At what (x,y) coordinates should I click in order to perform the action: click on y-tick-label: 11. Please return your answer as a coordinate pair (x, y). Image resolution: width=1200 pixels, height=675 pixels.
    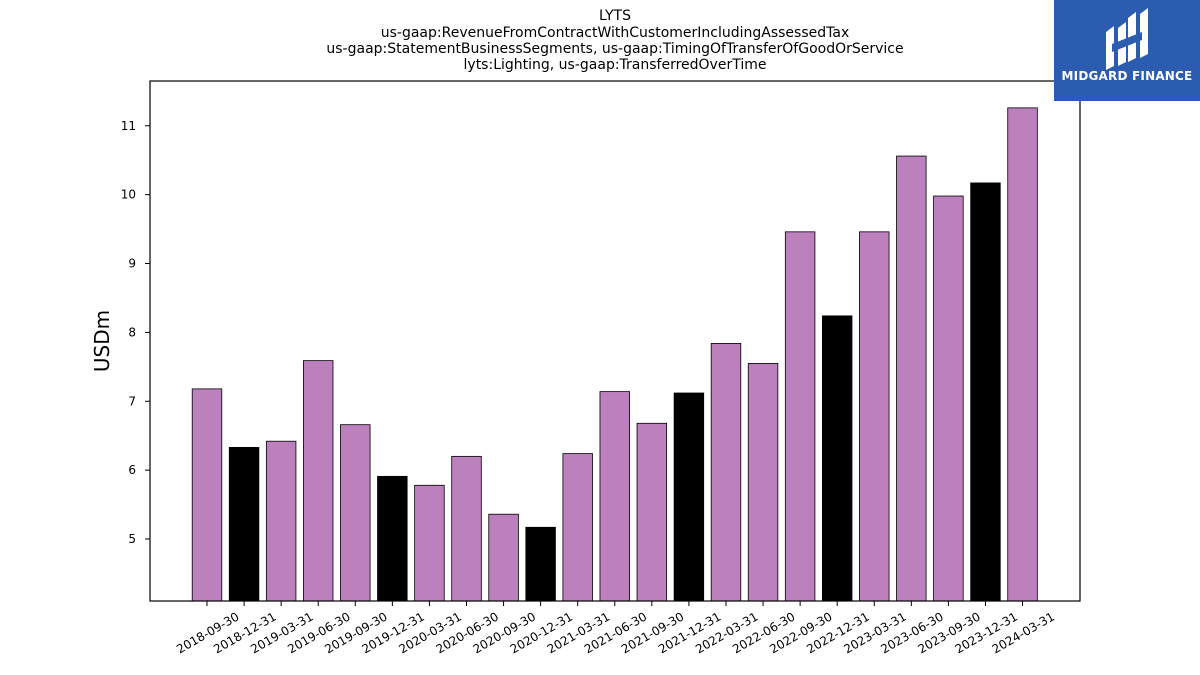
    Looking at the image, I should click on (128, 126).